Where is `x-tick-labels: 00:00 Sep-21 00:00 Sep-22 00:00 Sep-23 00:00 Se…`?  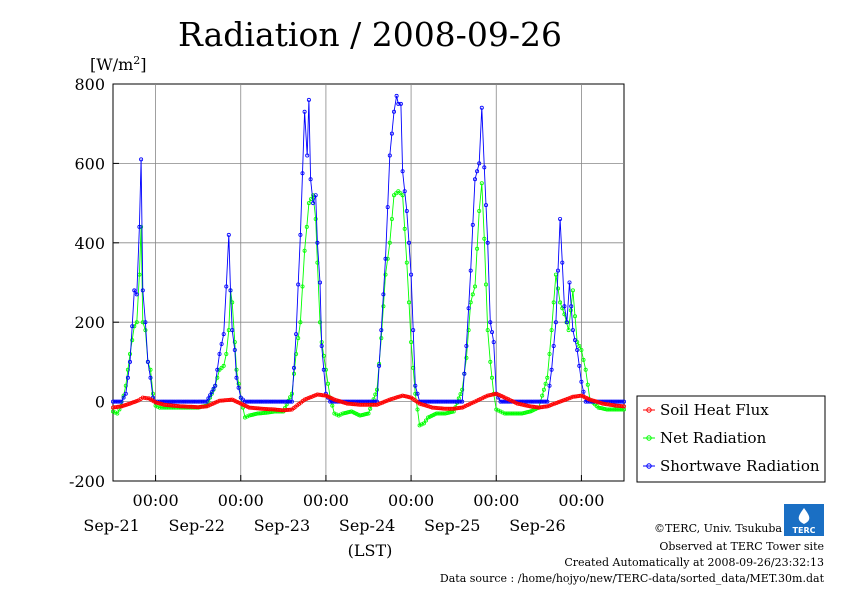 x-tick-labels: 00:00 Sep-21 00:00 Sep-22 00:00 Sep-23 00:00 Se… is located at coordinates (343, 505).